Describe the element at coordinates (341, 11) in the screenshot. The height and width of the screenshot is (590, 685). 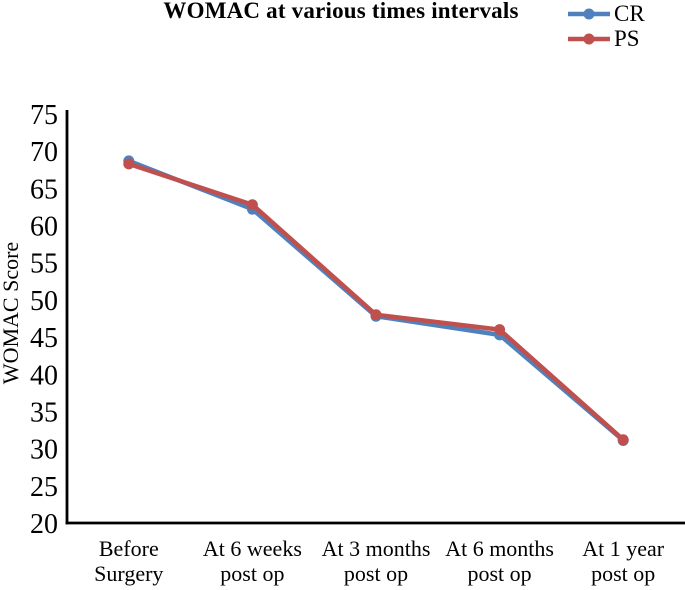
I see `chart-title: WOMAC at various times intervals` at that location.